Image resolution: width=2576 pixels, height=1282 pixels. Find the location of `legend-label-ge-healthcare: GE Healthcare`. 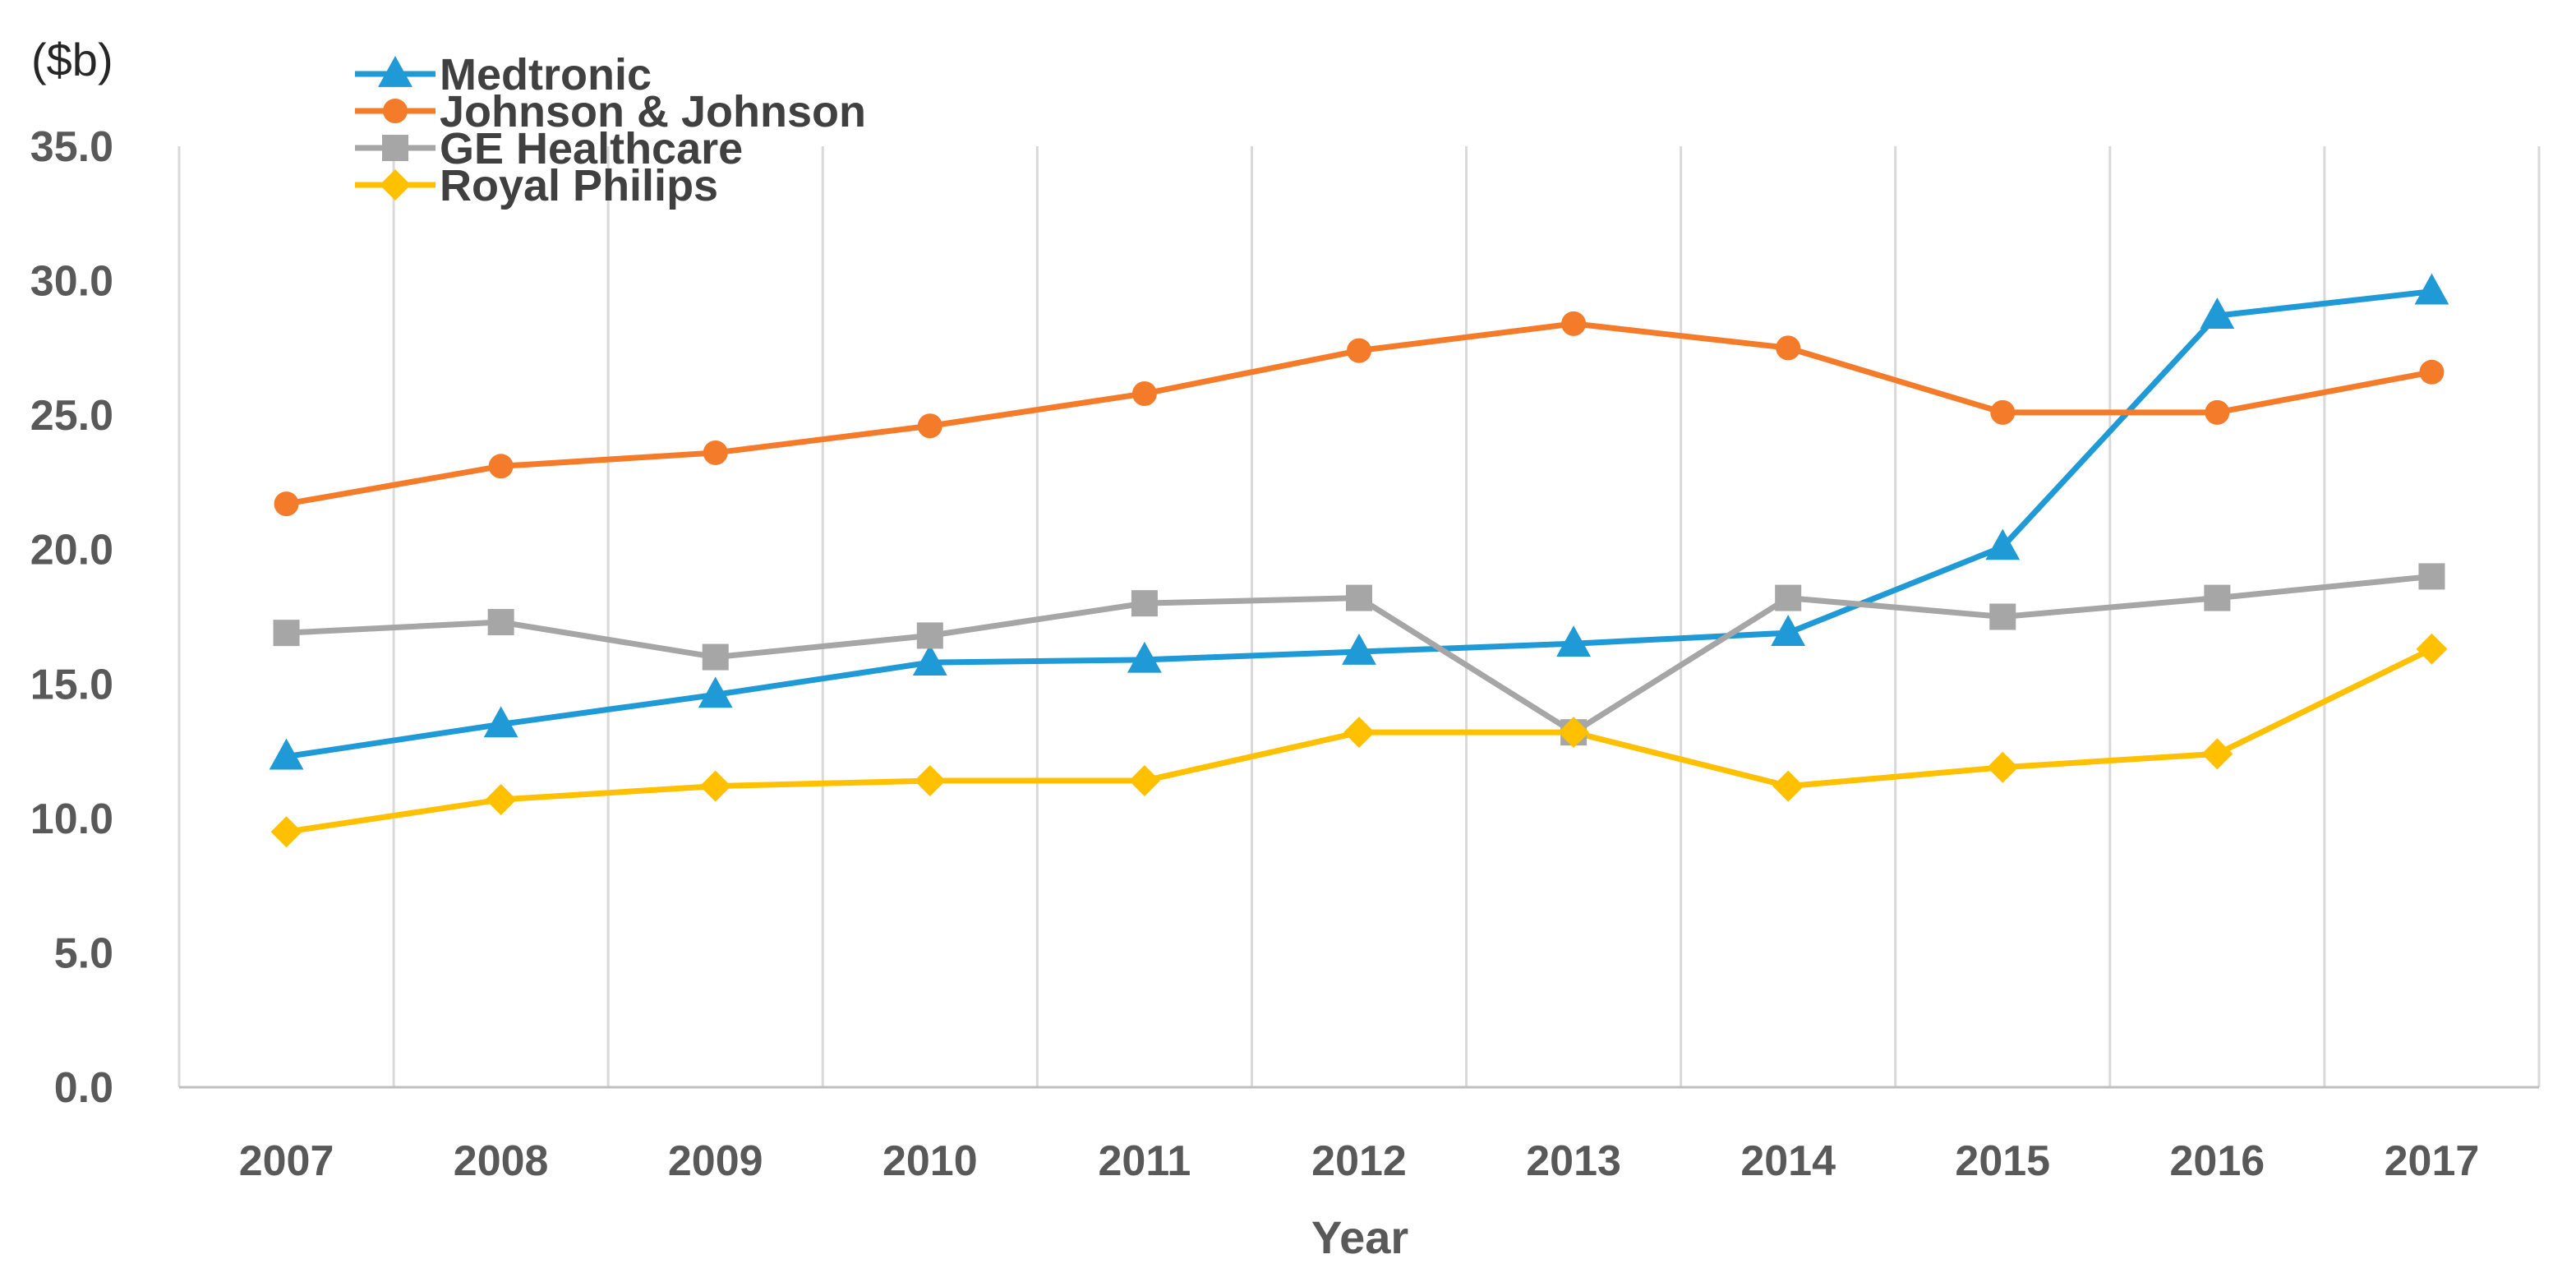

legend-label-ge-healthcare: GE Healthcare is located at coordinates (591, 148).